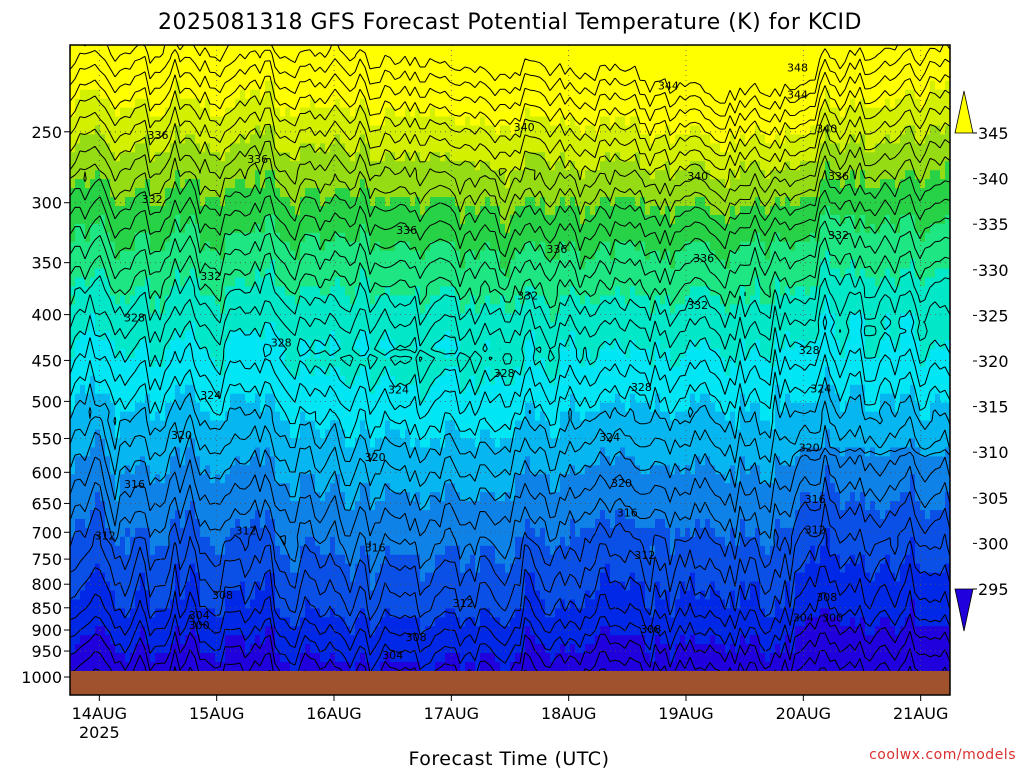 The image size is (1024, 768). I want to click on y-tick-label: 400, so click(46, 315).